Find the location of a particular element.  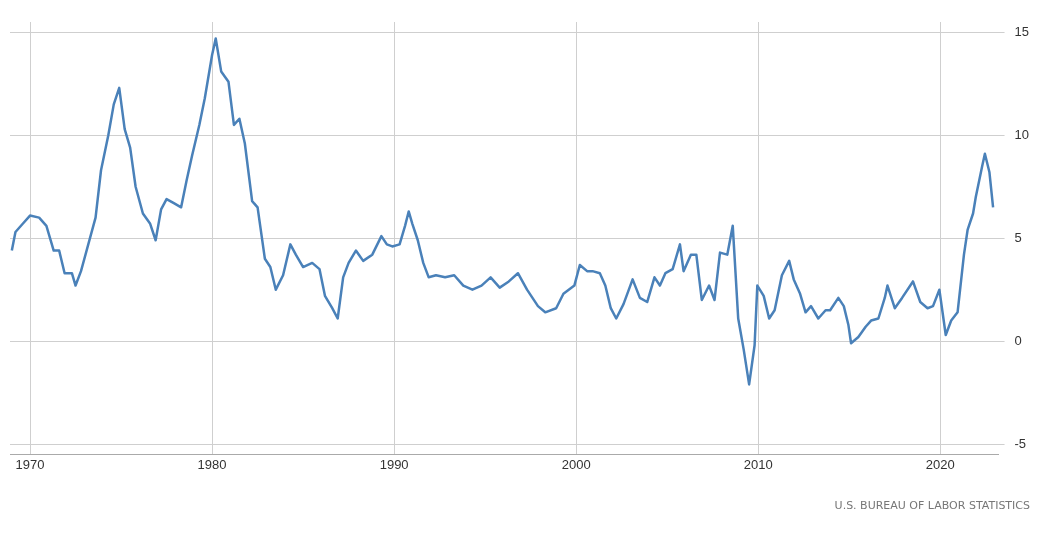

text: U.S. BUREAU OF LABOR STATISTICS is located at coordinates (932, 505).